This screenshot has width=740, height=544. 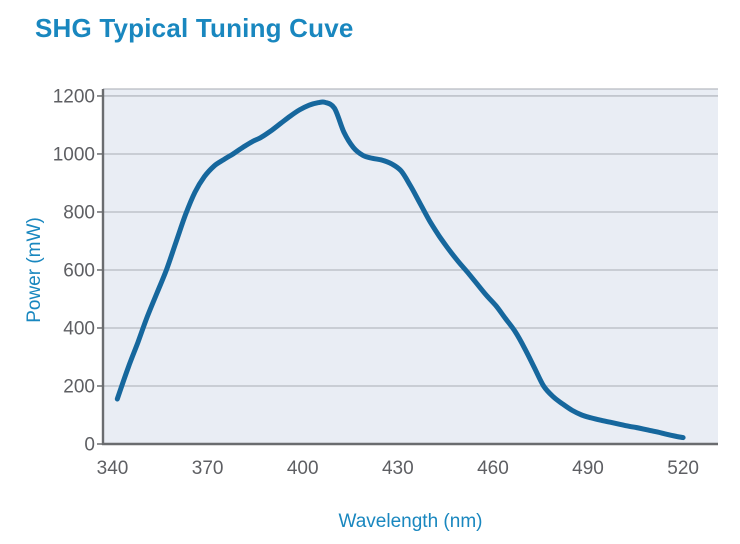 What do you see at coordinates (398, 468) in the screenshot?
I see `x-tick-label-430: 430` at bounding box center [398, 468].